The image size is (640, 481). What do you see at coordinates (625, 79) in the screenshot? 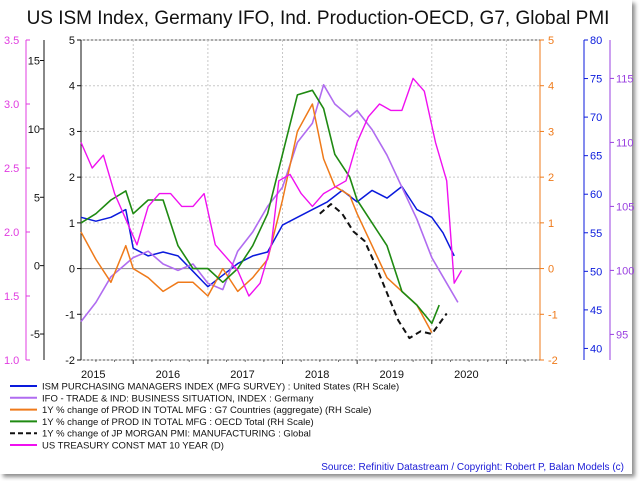
I see `violet-axis-tick-label: 115` at bounding box center [625, 79].